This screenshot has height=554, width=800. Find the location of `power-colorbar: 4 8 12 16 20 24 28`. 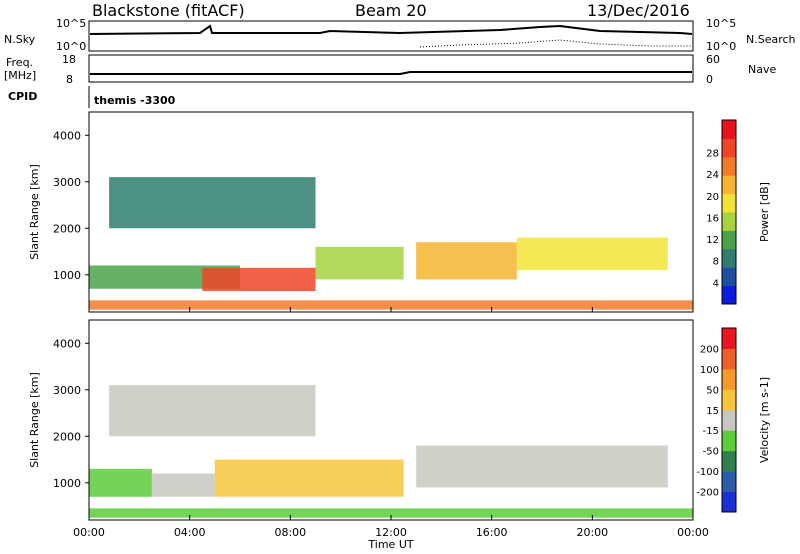

power-colorbar: 4 8 12 16 20 24 28 is located at coordinates (721, 212).